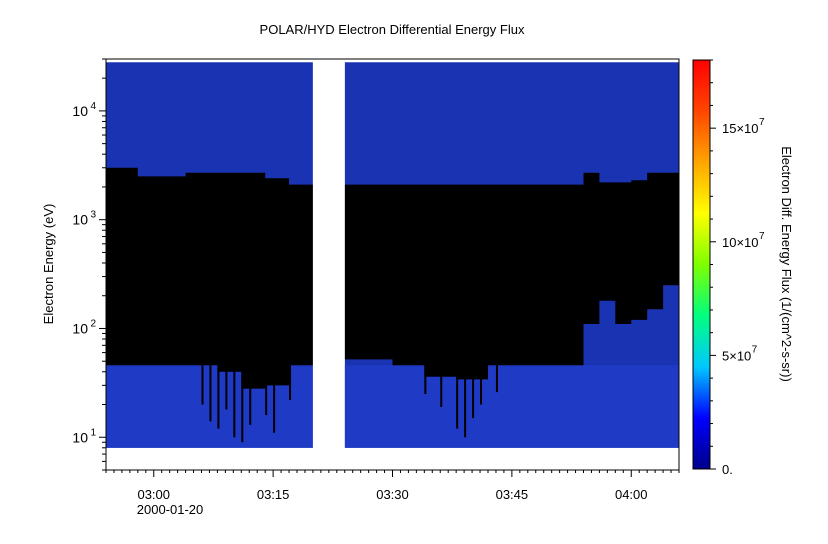 Image resolution: width=828 pixels, height=544 pixels. I want to click on y-tick-exponent: 1, so click(93, 432).